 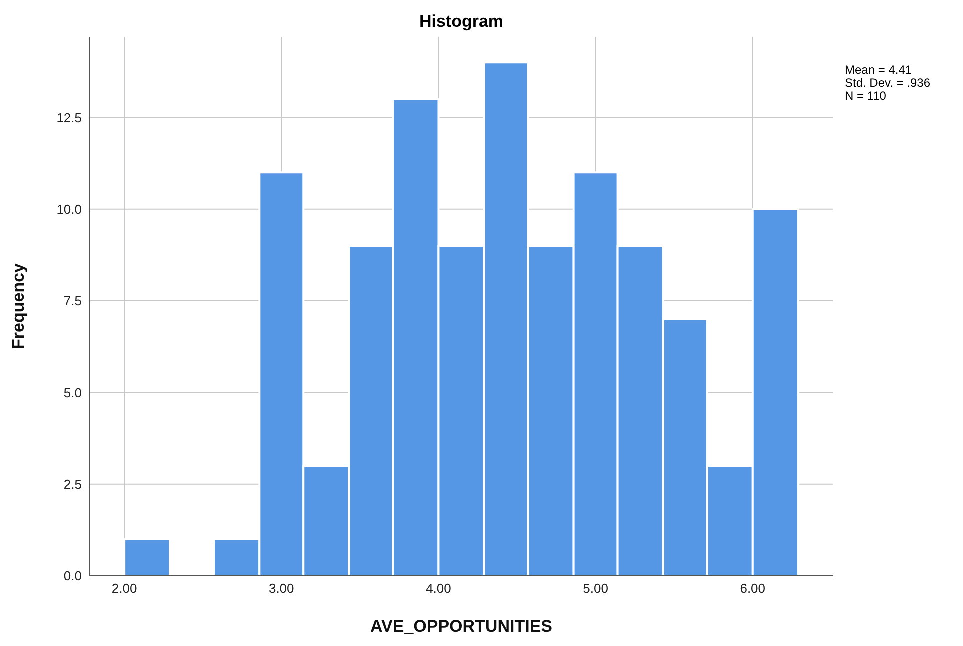 I want to click on y-tick-label: 0.0, so click(x=73, y=576).